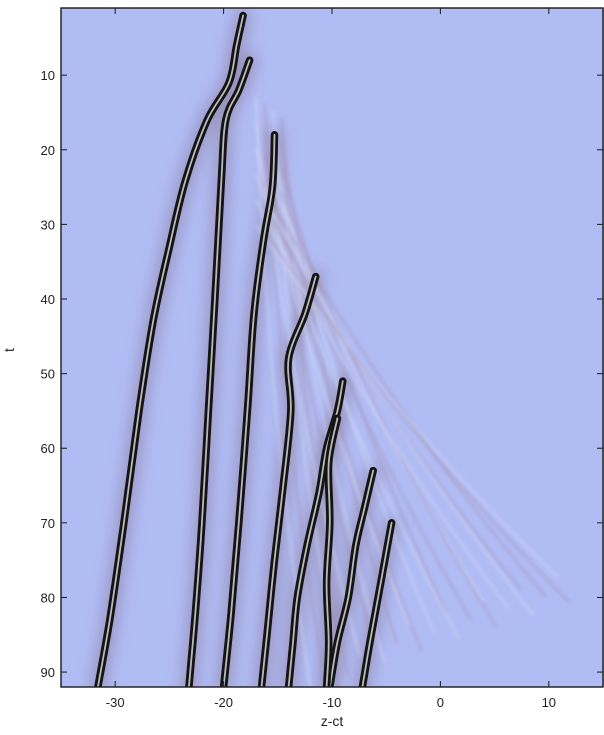  What do you see at coordinates (48, 672) in the screenshot?
I see `y-tick-label: 90` at bounding box center [48, 672].